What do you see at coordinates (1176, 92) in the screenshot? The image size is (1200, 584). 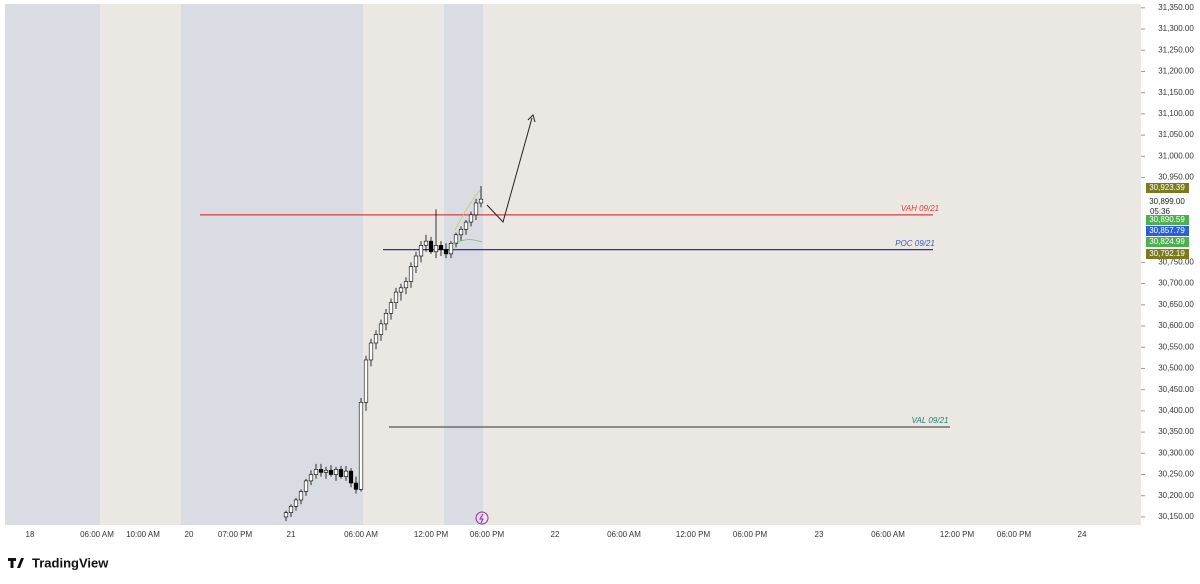 I see `y-tick-label: 31,150.00` at bounding box center [1176, 92].